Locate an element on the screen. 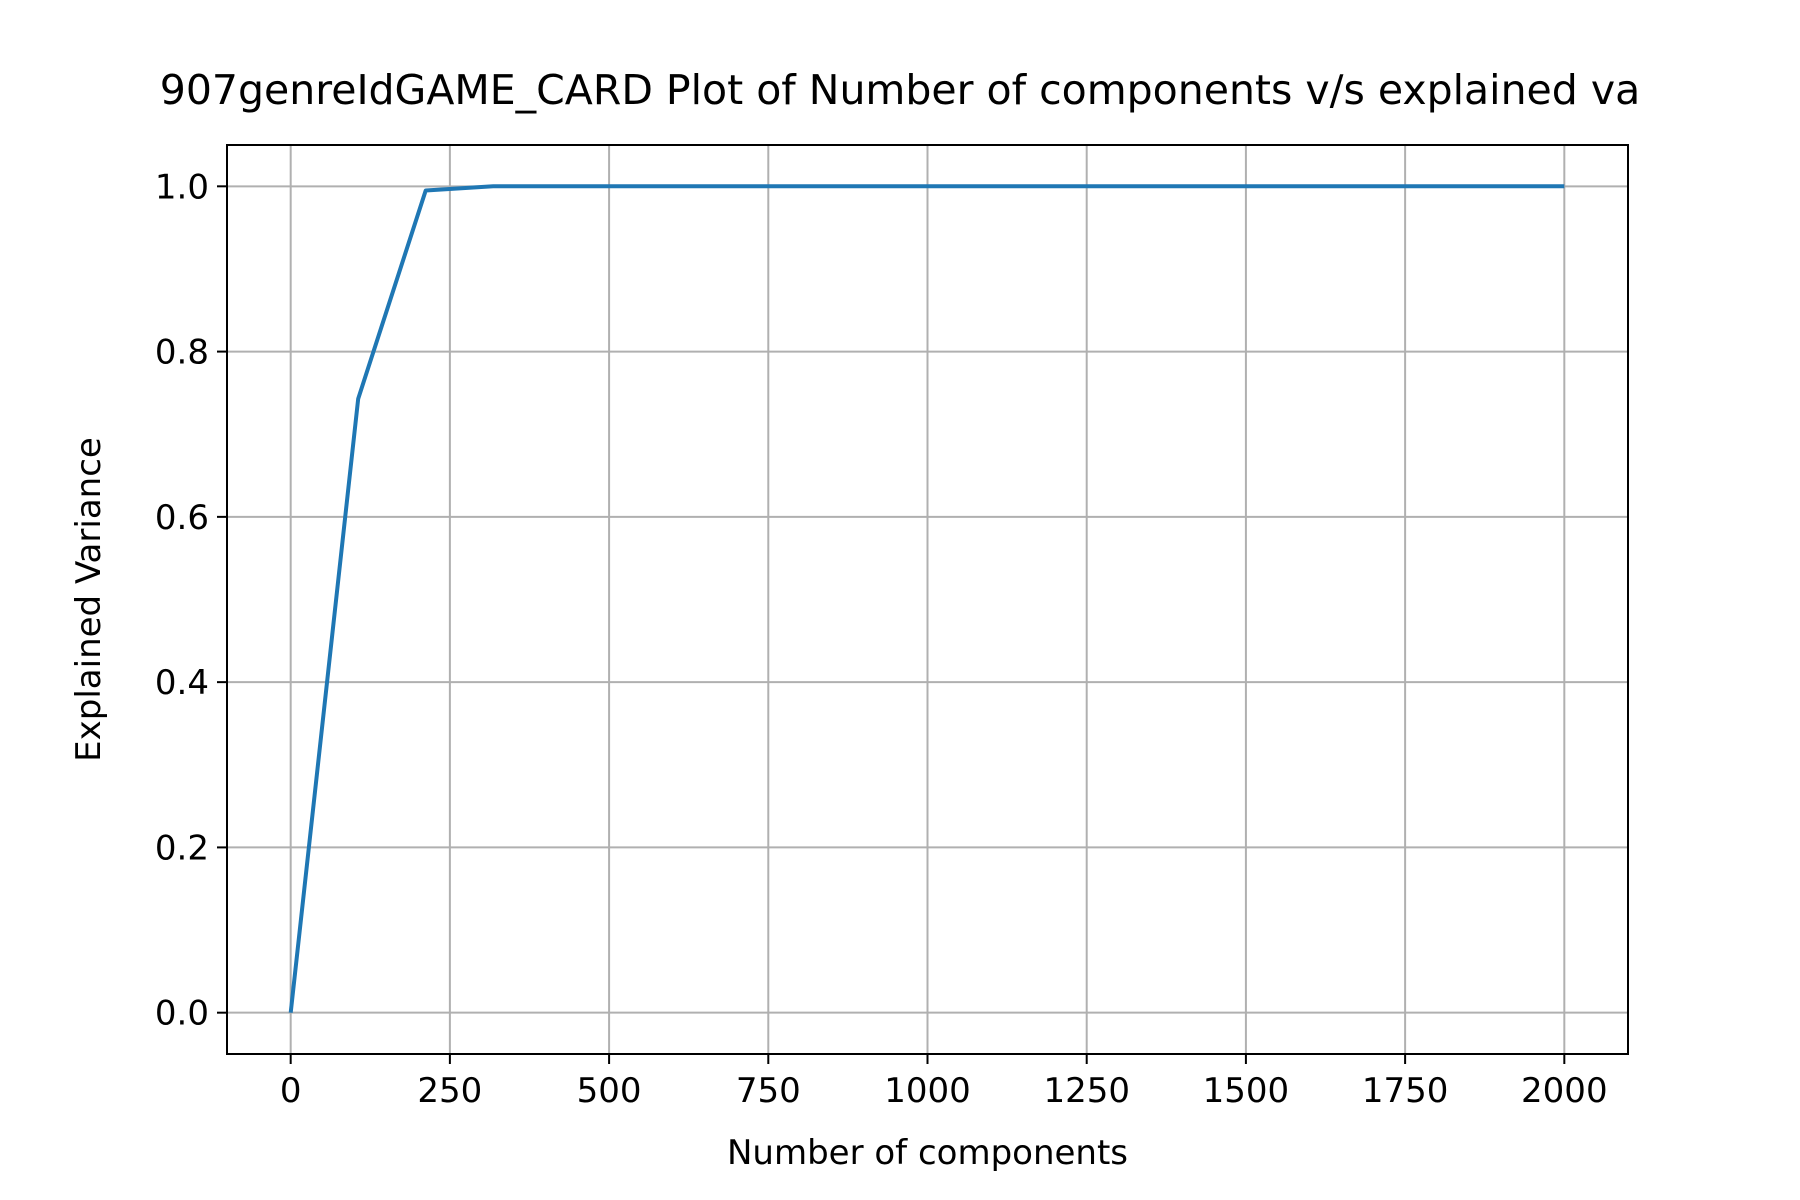 This screenshot has height=1200, width=1800. y-tick-label: 0.2 is located at coordinates (182, 848).